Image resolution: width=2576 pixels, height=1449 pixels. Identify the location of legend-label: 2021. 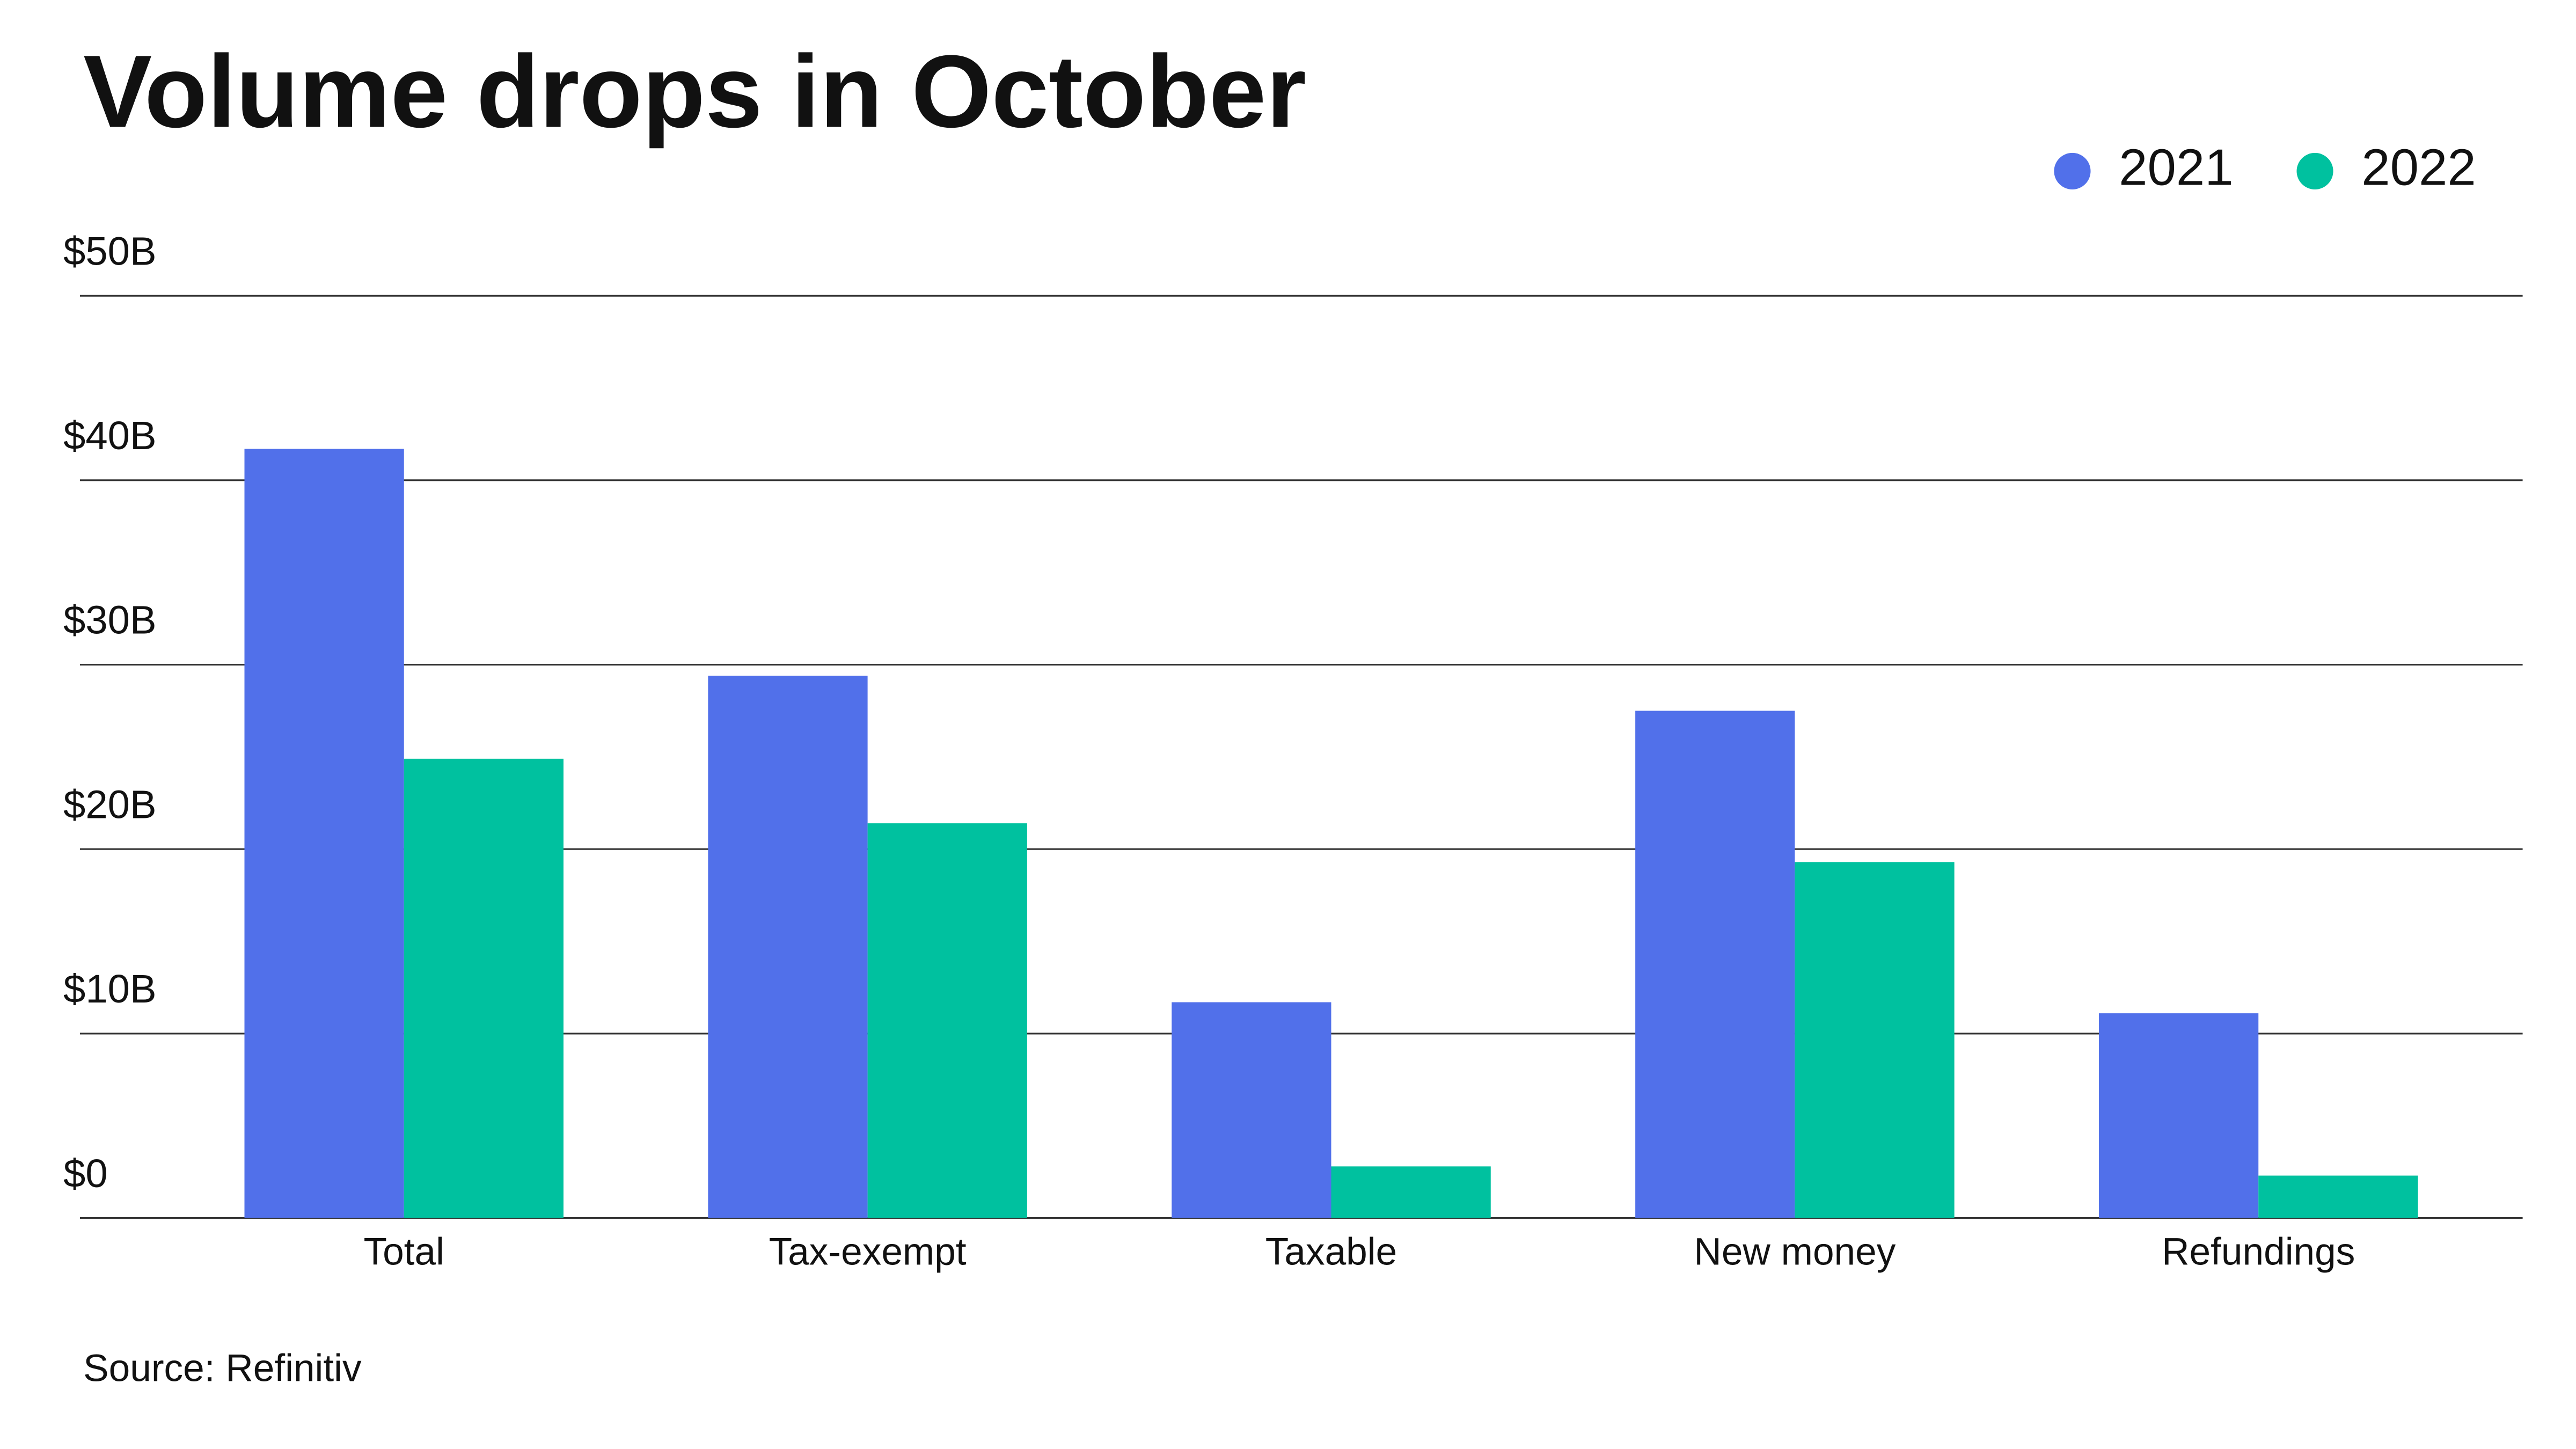
(2176, 167).